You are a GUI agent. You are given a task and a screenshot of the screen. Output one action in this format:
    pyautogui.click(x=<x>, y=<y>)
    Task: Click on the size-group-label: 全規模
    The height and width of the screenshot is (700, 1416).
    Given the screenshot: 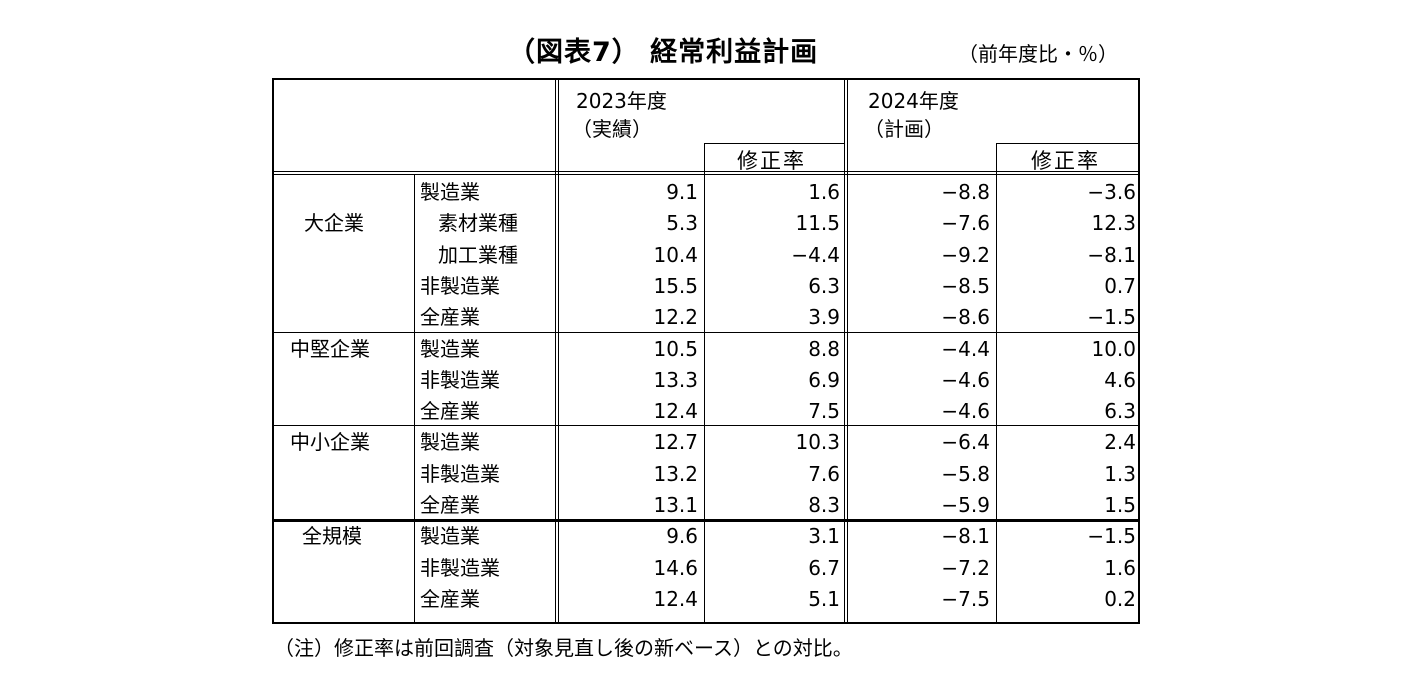 What is the action you would take?
    pyautogui.click(x=332, y=536)
    